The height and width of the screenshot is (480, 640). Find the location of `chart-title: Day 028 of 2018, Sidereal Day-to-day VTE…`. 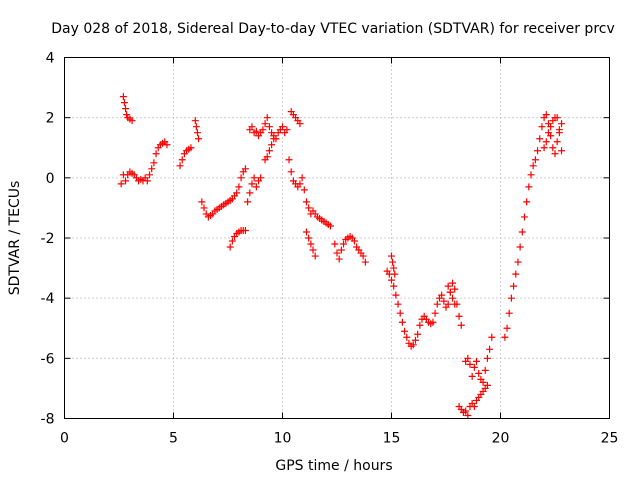

chart-title: Day 028 of 2018, Sidereal Day-to-day VTE… is located at coordinates (333, 29).